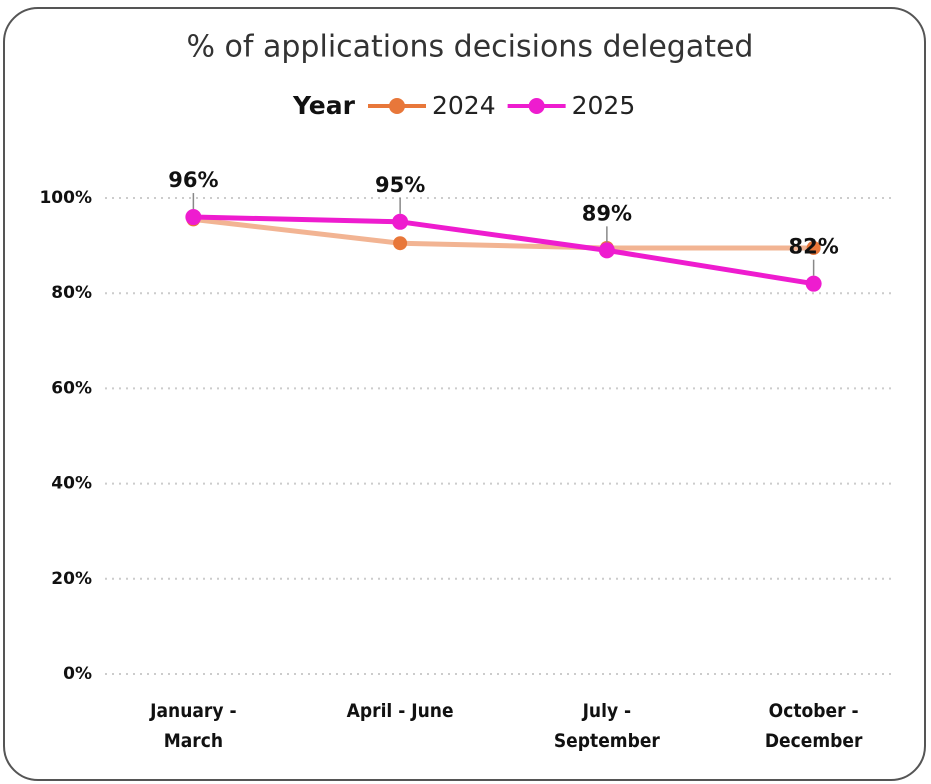 The height and width of the screenshot is (784, 931). I want to click on y-tick-label: 60%, so click(71, 388).